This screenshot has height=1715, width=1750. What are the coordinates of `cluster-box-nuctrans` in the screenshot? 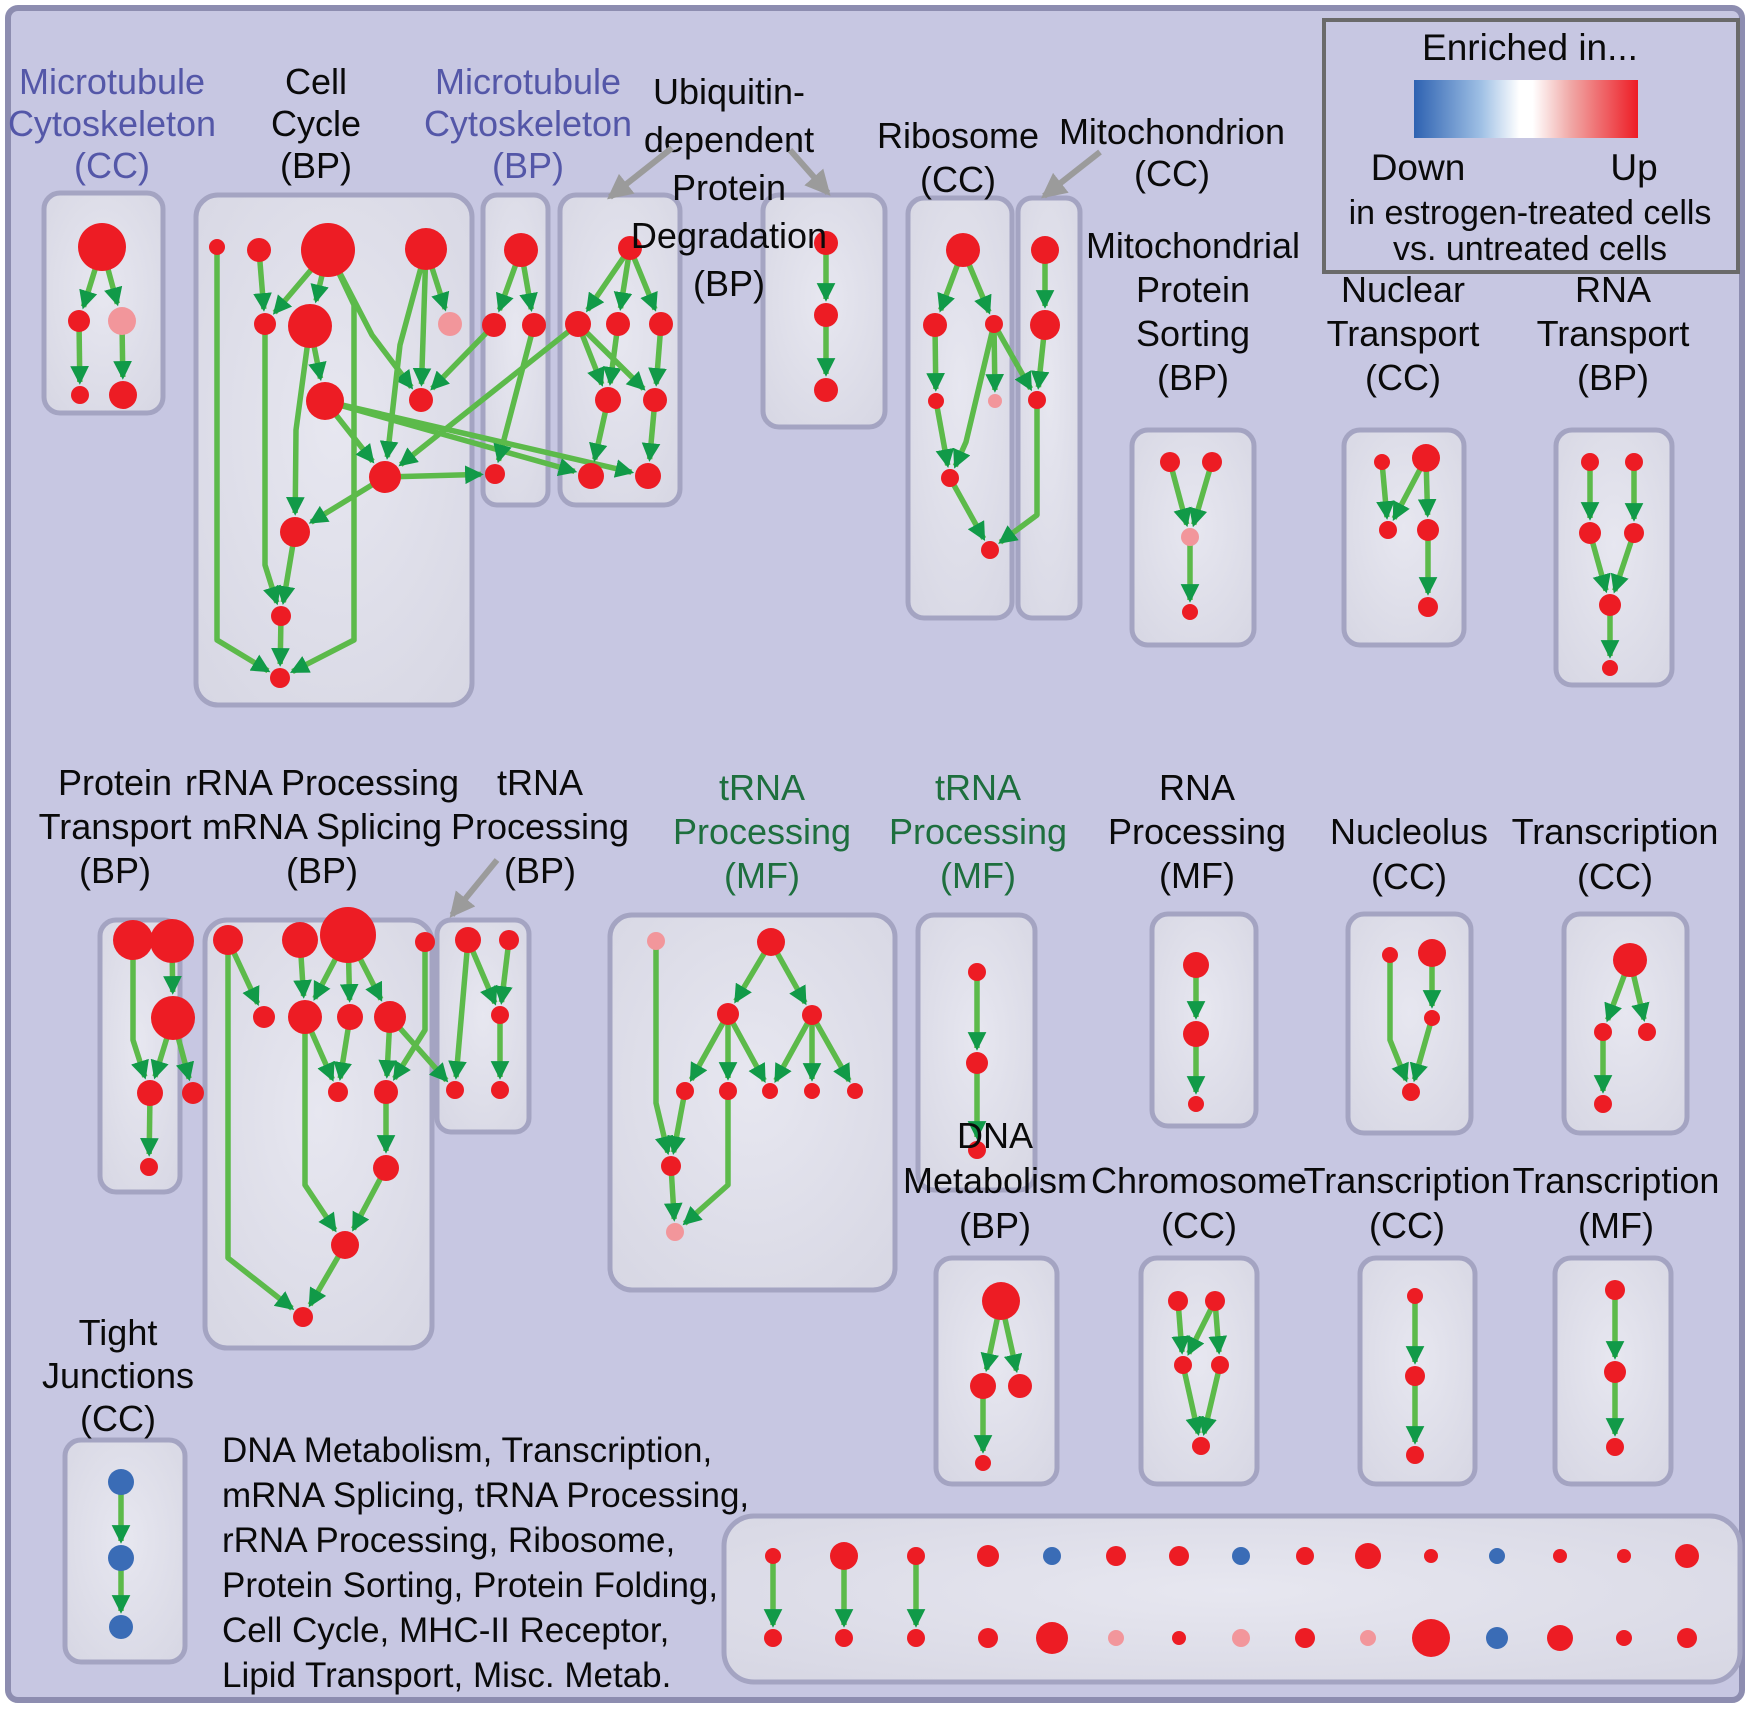 It's located at (1404, 537).